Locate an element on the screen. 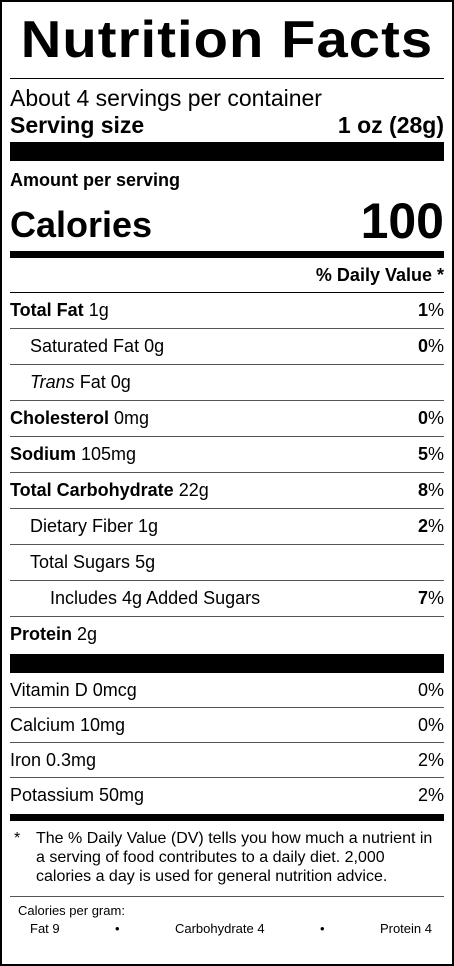  serving-size-label: Serving size is located at coordinates (77, 125).